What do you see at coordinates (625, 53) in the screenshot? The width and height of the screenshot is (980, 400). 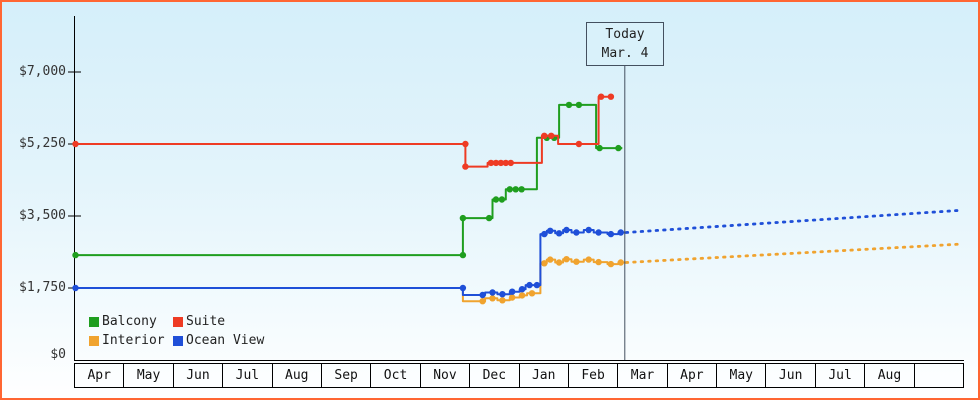 I see `today-flag-date: Mar. 4` at bounding box center [625, 53].